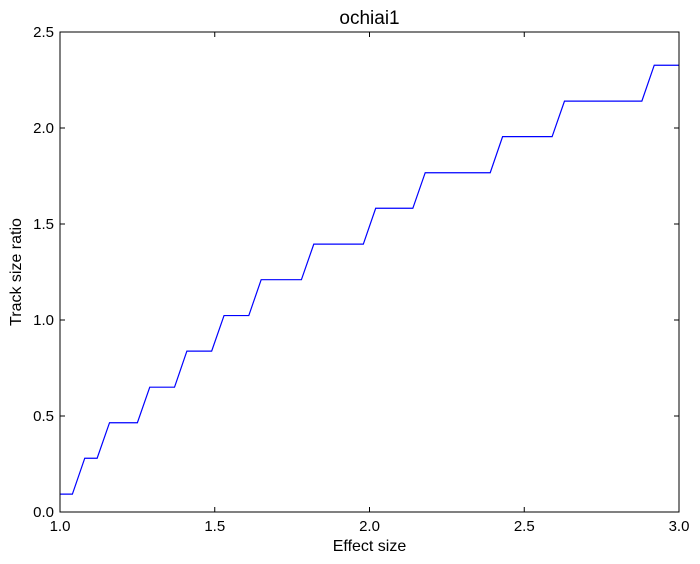  Describe the element at coordinates (16, 272) in the screenshot. I see `y-axis-label: Track size ratio` at that location.